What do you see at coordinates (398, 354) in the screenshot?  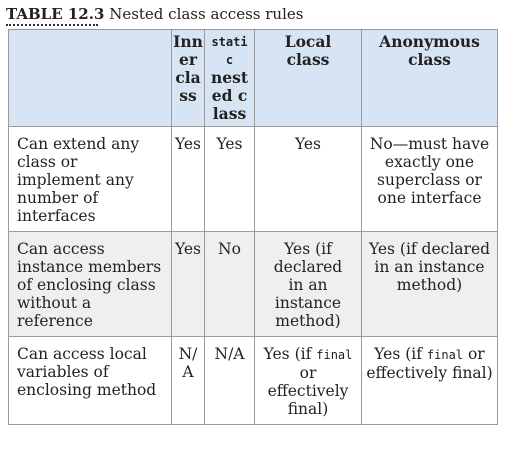 I see `cell-anonymous-text-start: Yes (if` at bounding box center [398, 354].